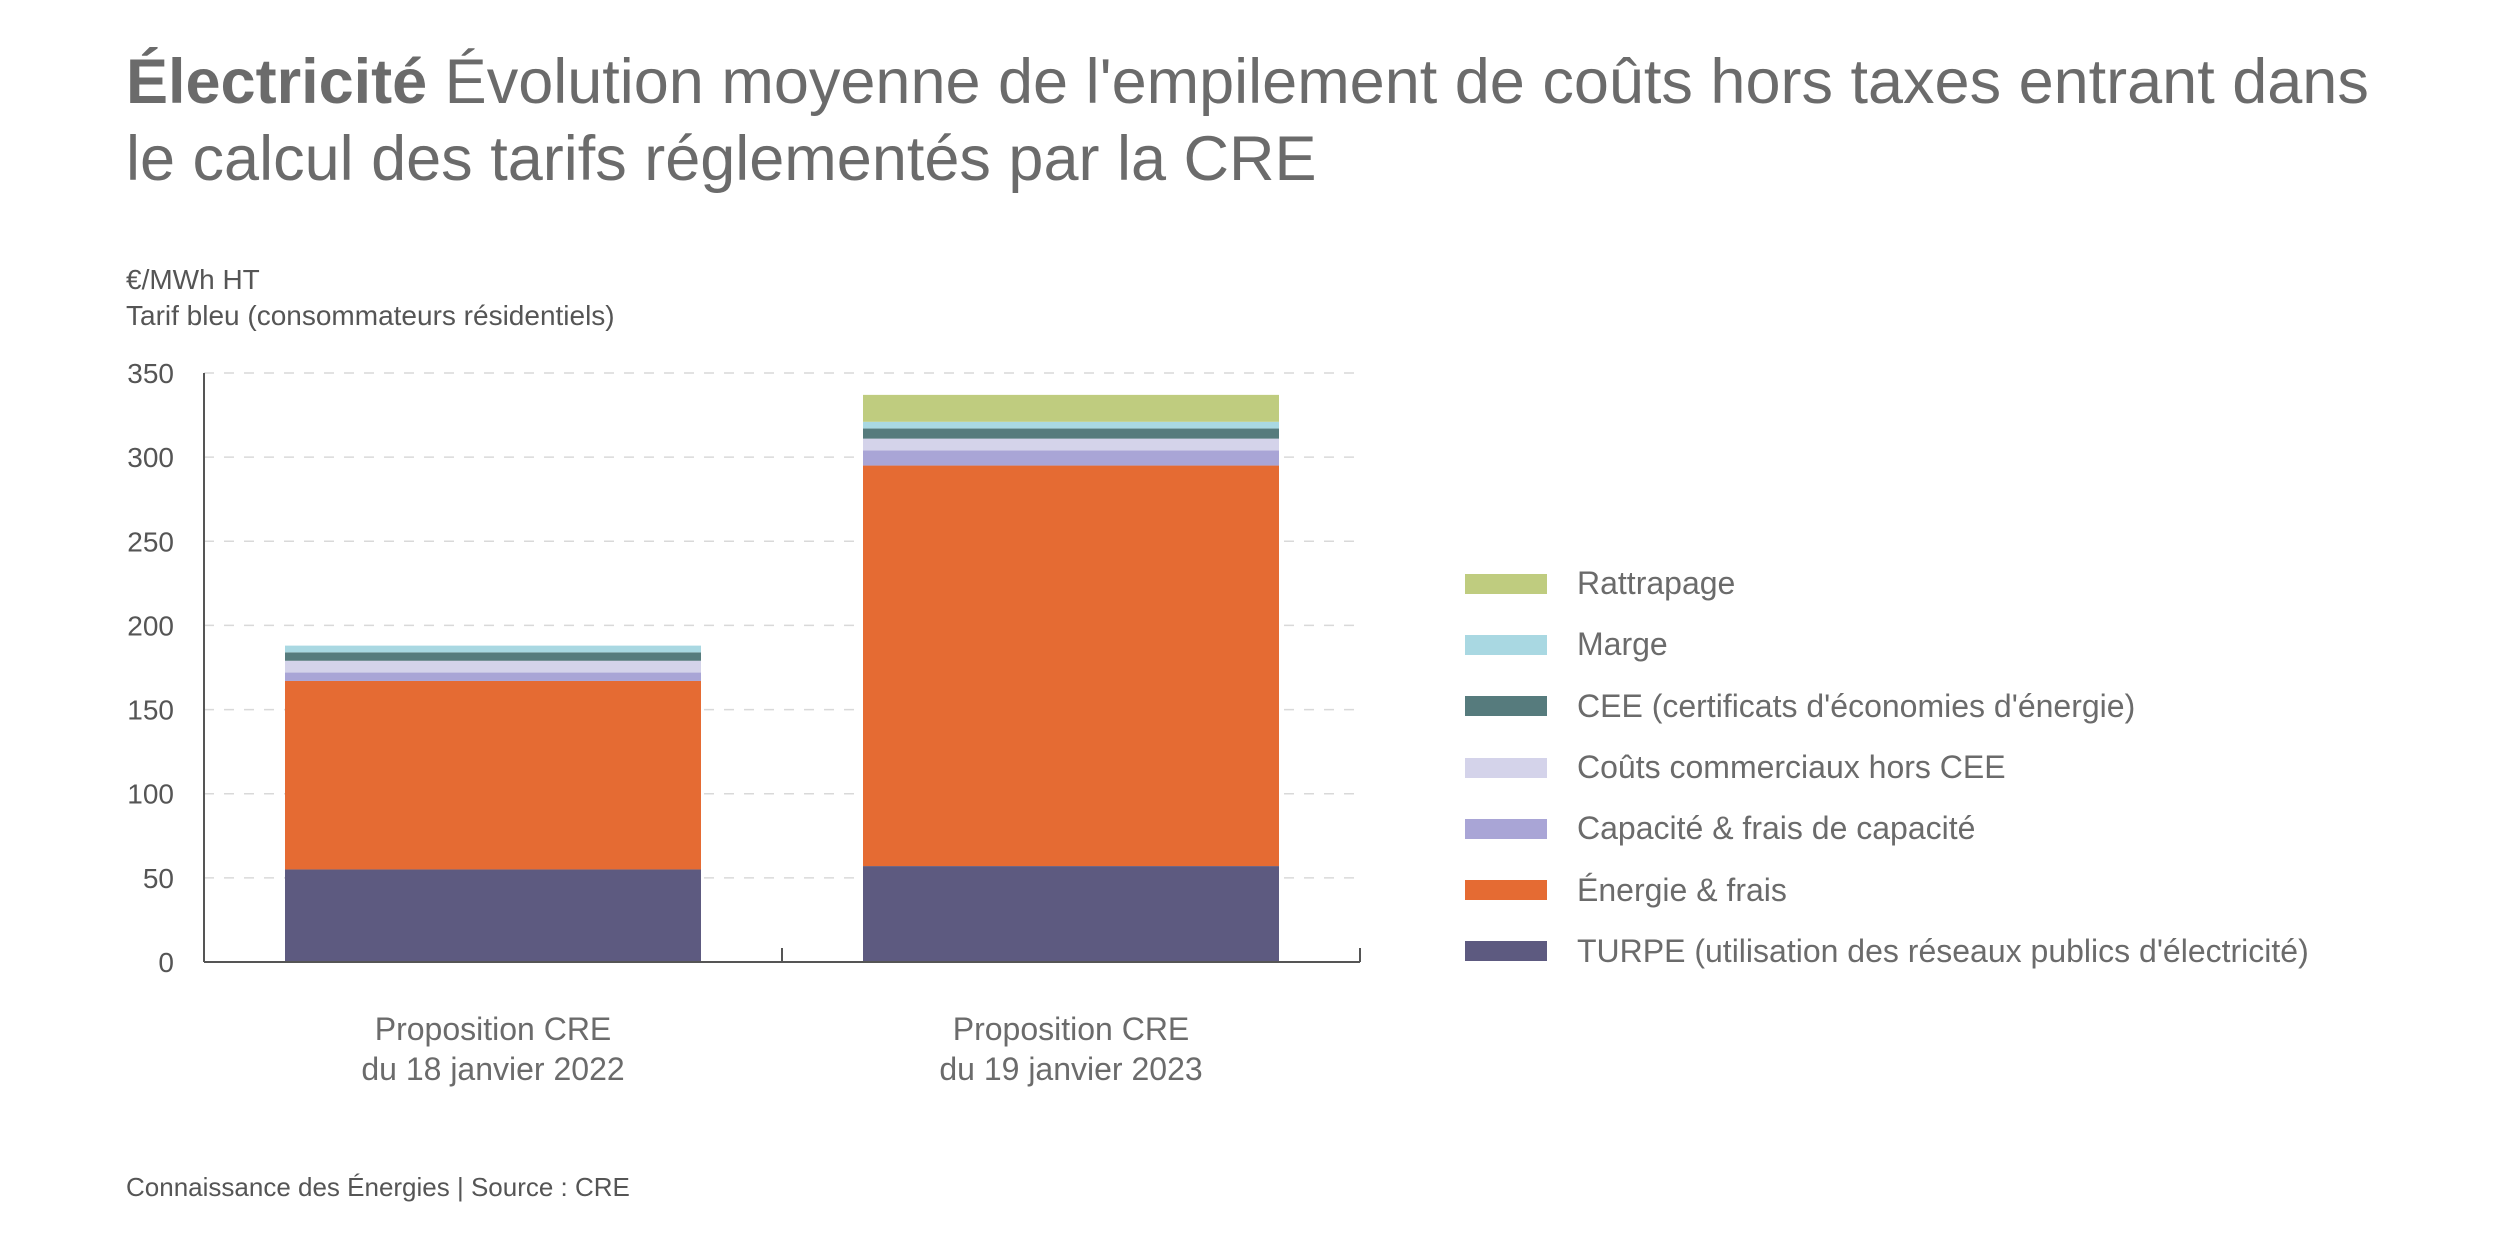  I want to click on y-axis-subtitle: Tarif bleu (consommateurs résidentiels), so click(370, 315).